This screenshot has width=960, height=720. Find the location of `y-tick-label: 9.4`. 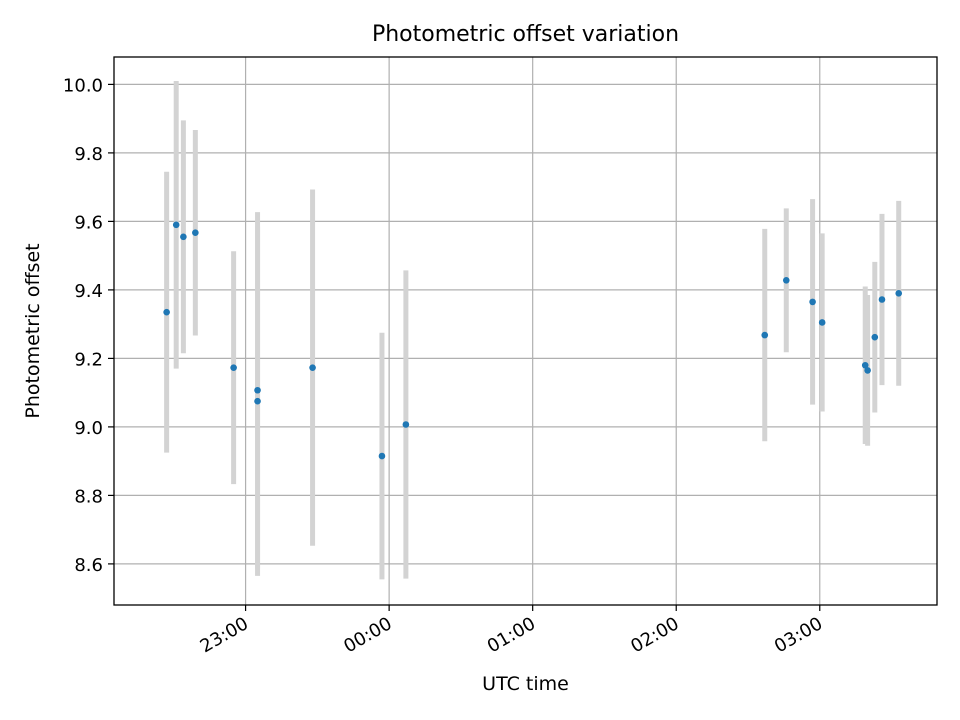

y-tick-label: 9.4 is located at coordinates (88, 291).